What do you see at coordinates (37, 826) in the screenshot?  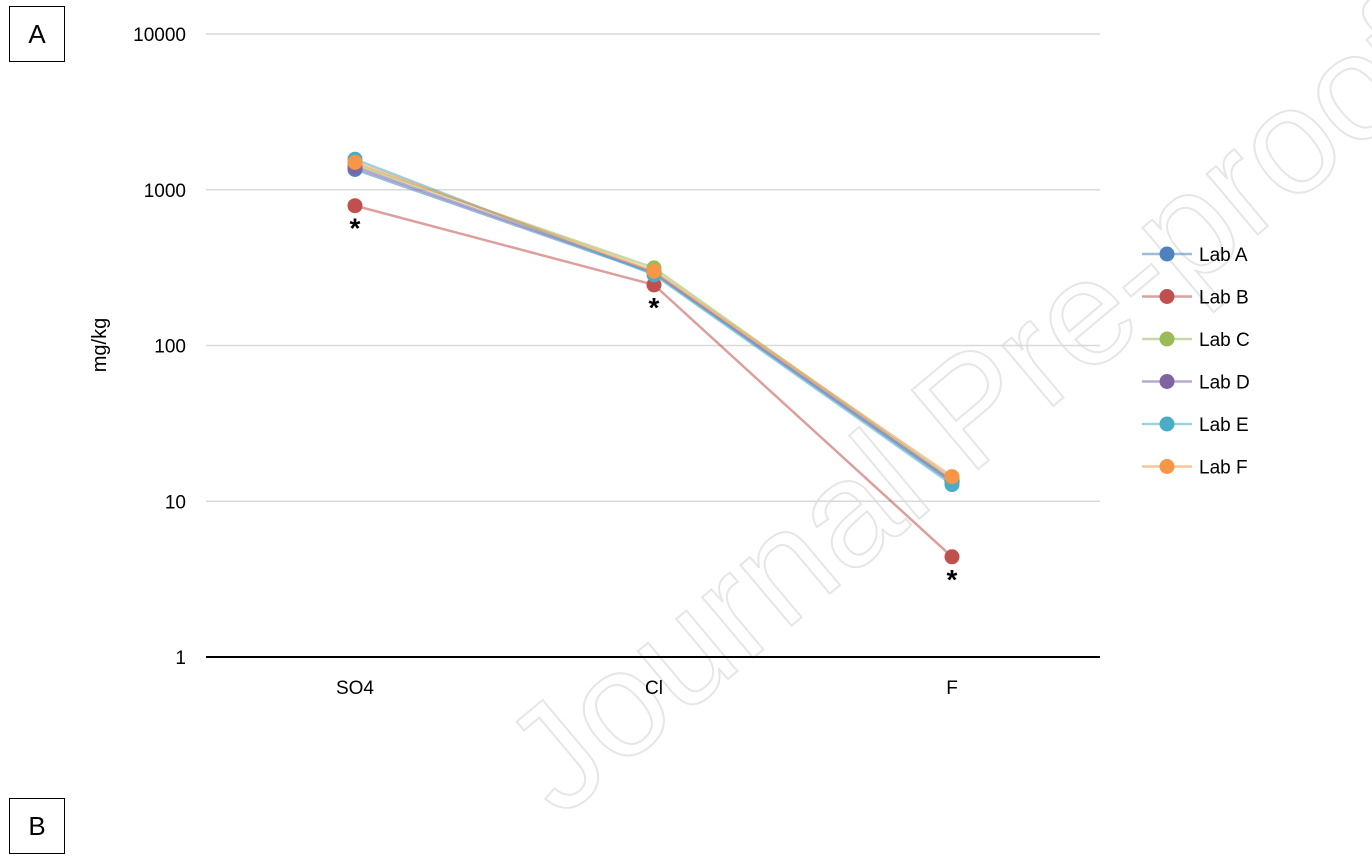 I see `panel-label-b: B` at bounding box center [37, 826].